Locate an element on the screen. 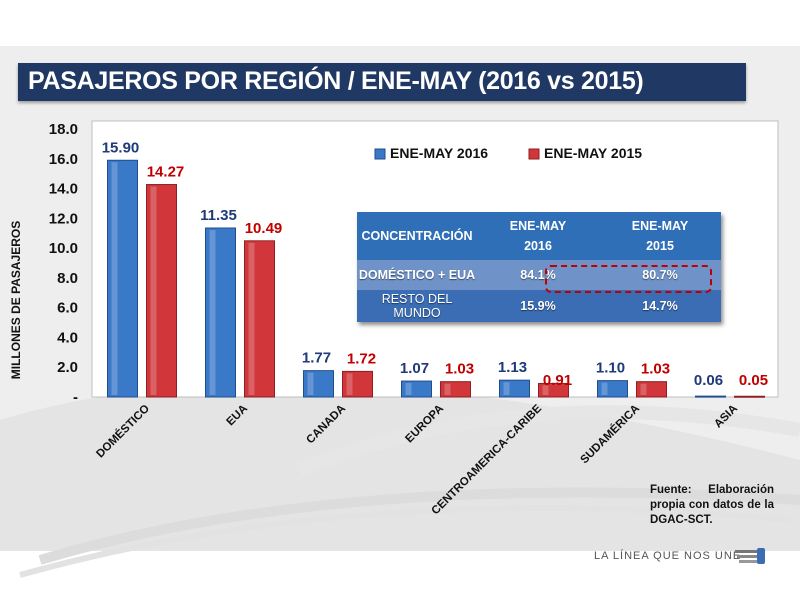 This screenshot has height=600, width=800. data-label-2015: 0.05 is located at coordinates (753, 380).